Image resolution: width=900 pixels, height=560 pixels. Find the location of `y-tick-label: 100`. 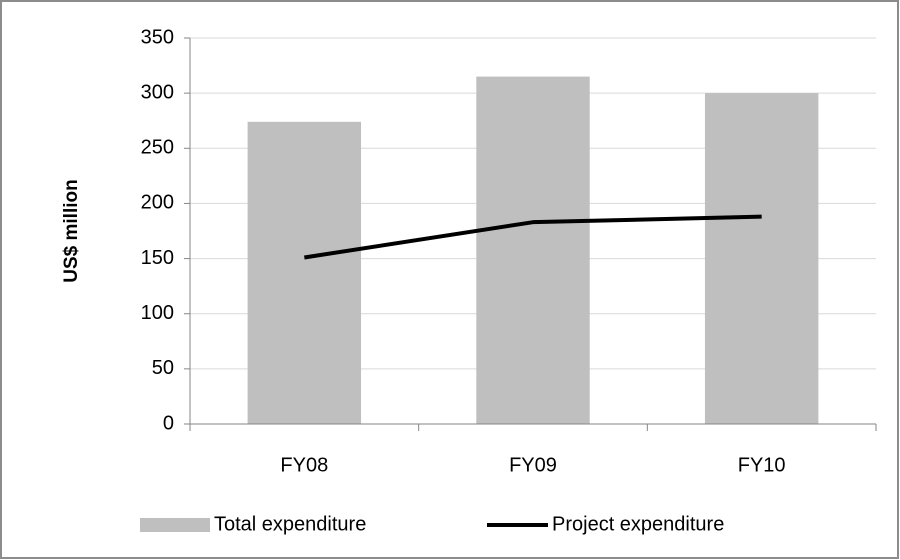

y-tick-label: 100 is located at coordinates (157, 313).